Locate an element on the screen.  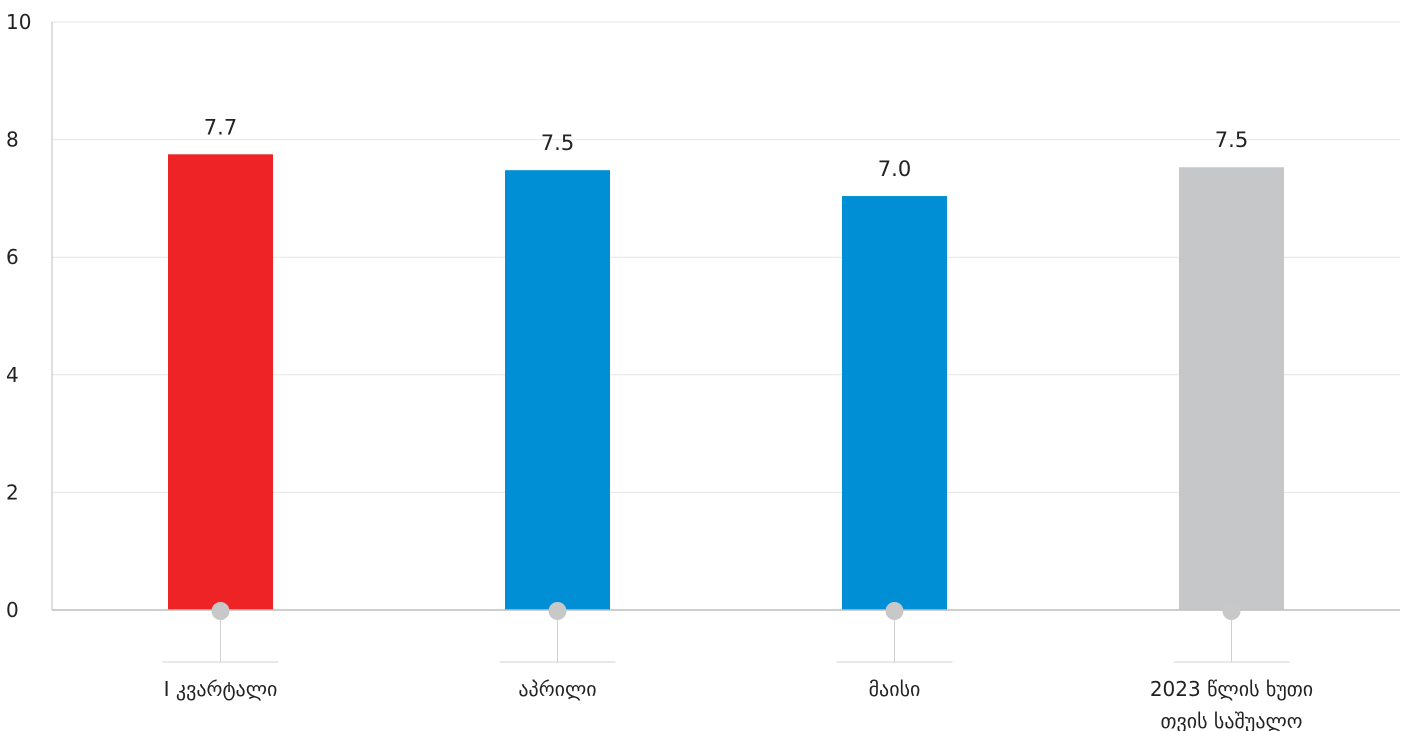
y-tick-label-0: 0 is located at coordinates (12, 610).